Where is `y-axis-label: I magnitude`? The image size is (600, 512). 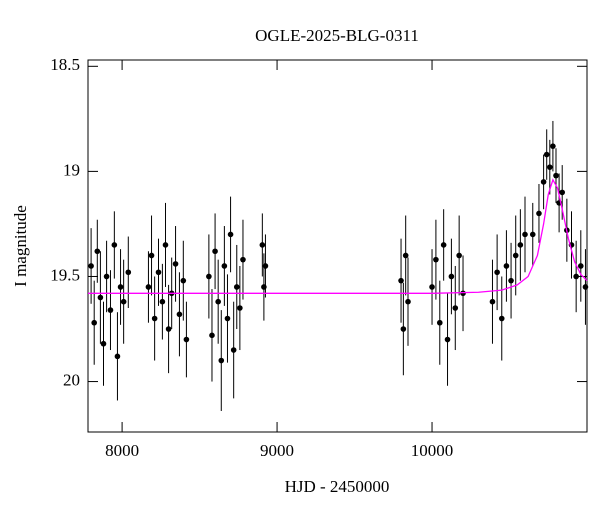
y-axis-label: I magnitude is located at coordinates (20, 246).